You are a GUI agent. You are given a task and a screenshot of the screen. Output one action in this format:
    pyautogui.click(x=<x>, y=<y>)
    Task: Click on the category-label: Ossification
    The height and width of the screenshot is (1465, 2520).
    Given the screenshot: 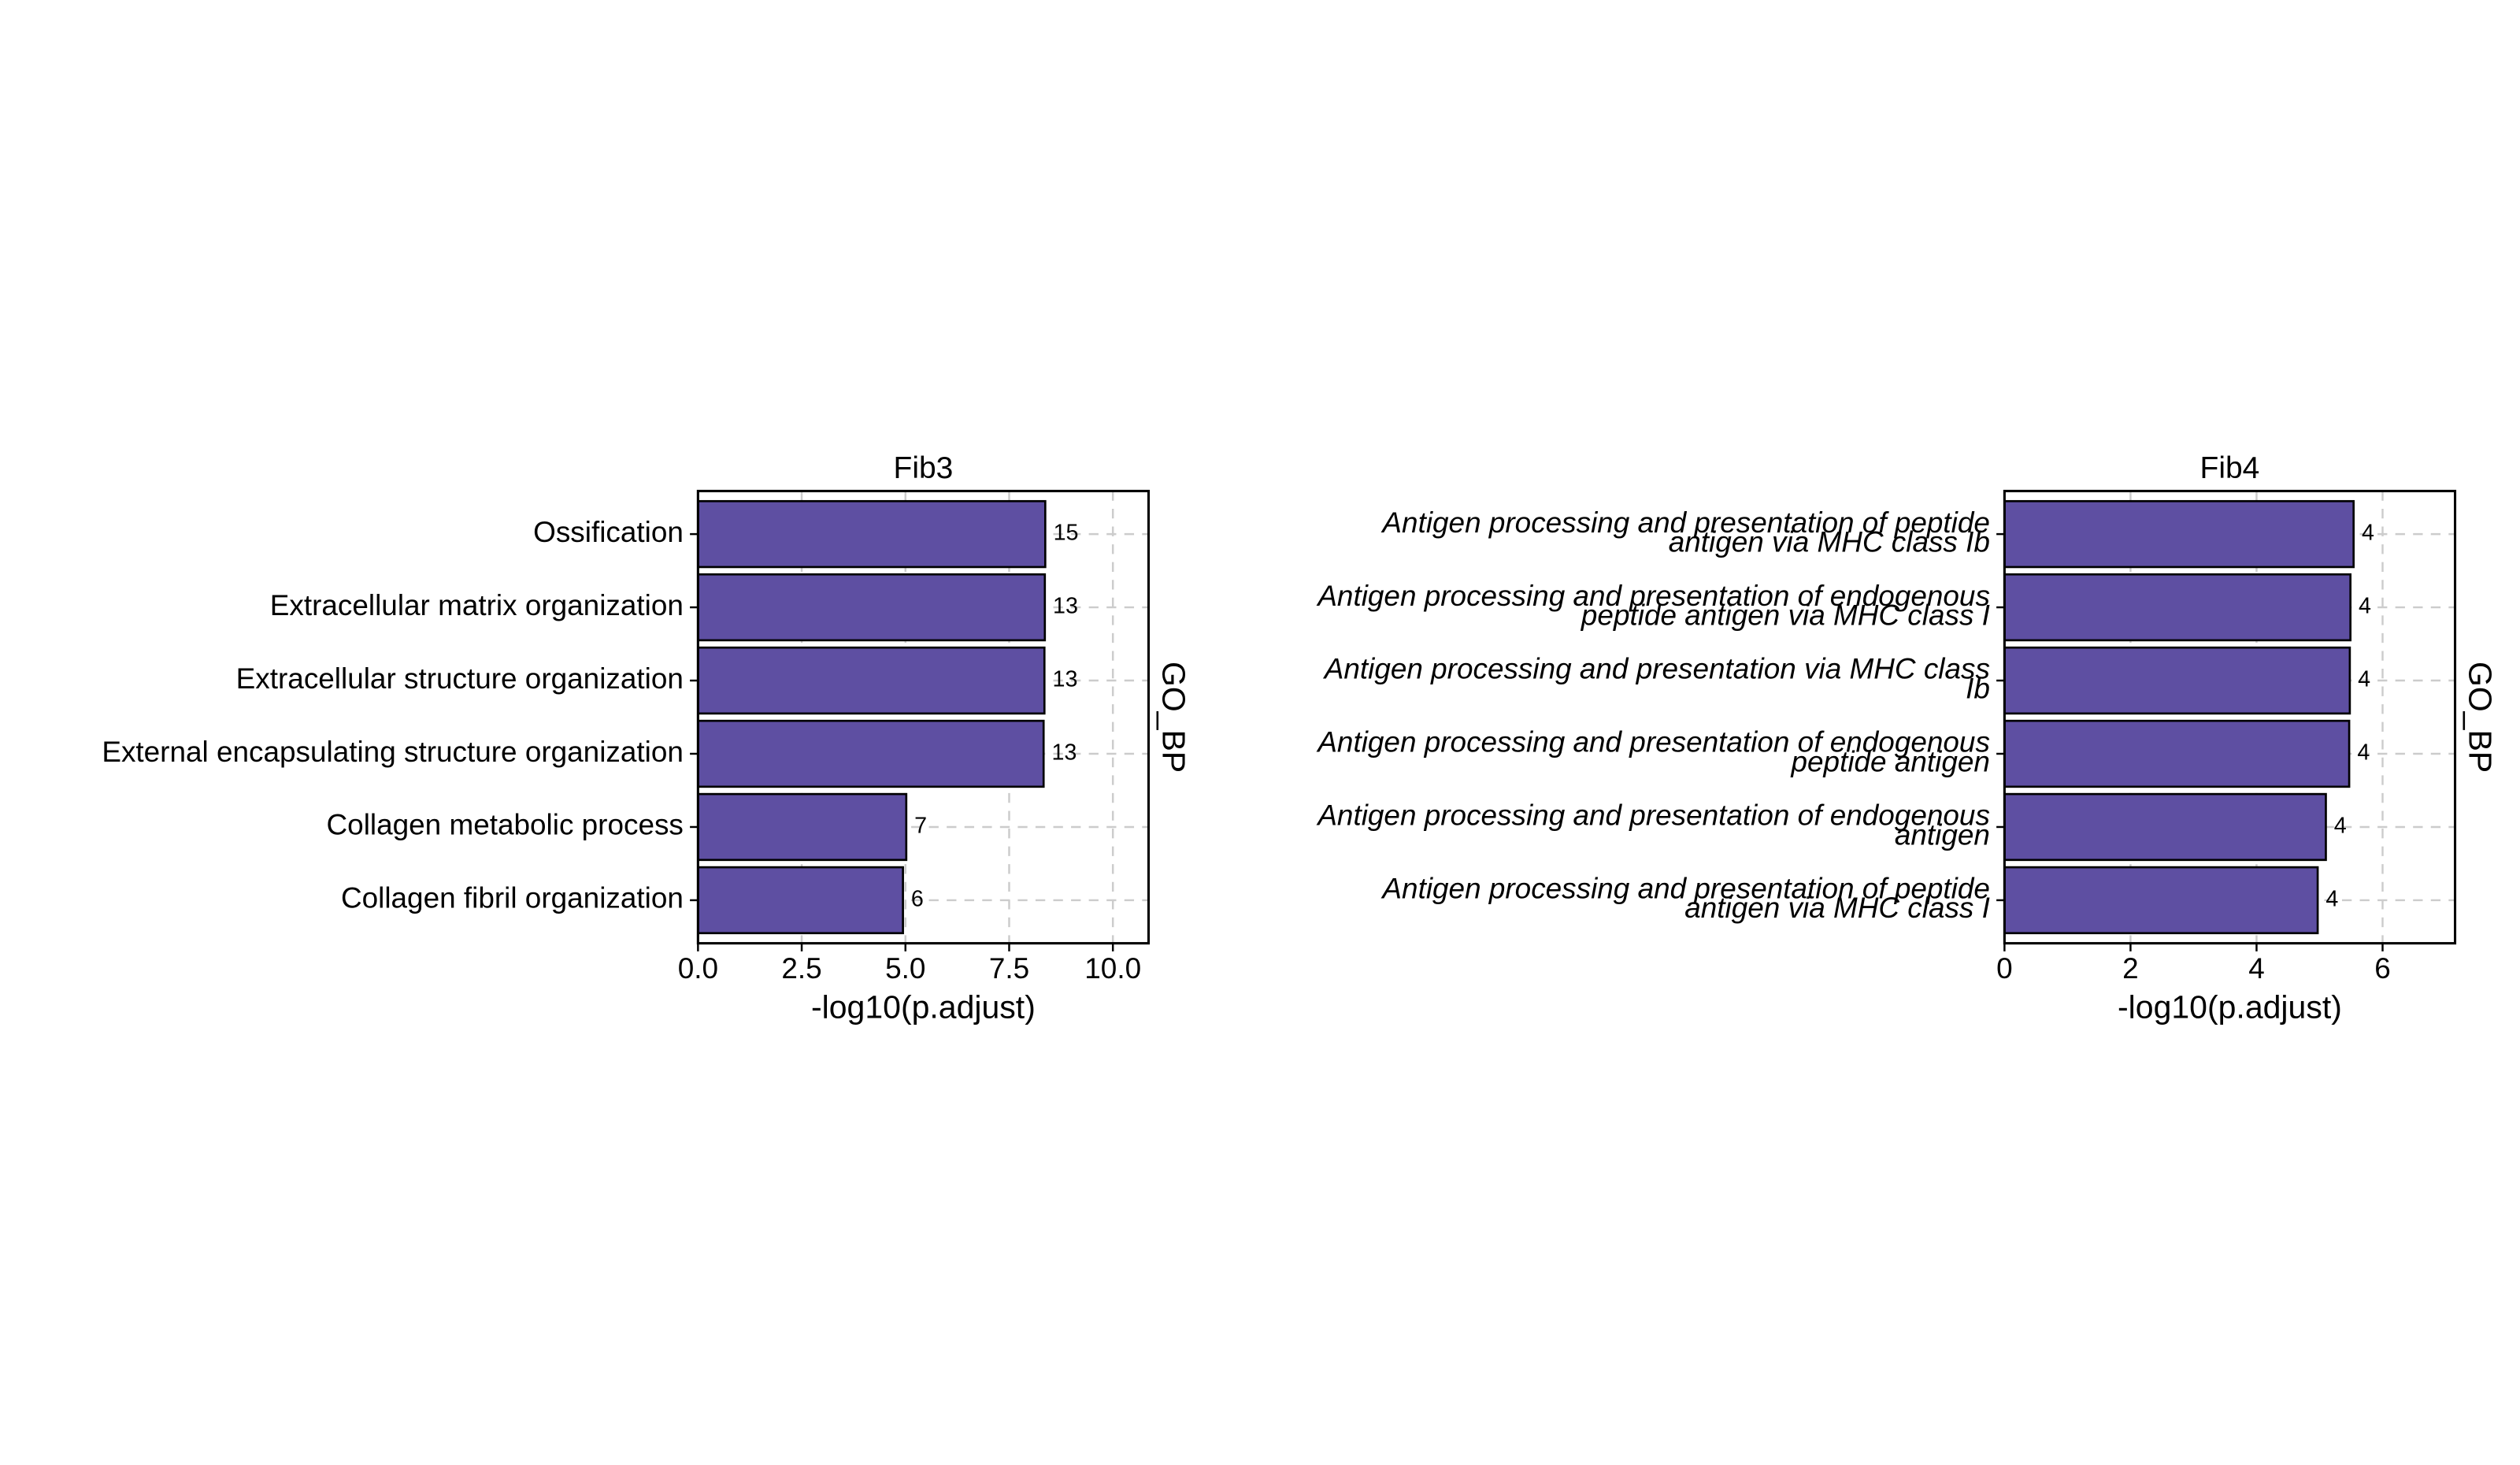 What is the action you would take?
    pyautogui.click(x=608, y=532)
    